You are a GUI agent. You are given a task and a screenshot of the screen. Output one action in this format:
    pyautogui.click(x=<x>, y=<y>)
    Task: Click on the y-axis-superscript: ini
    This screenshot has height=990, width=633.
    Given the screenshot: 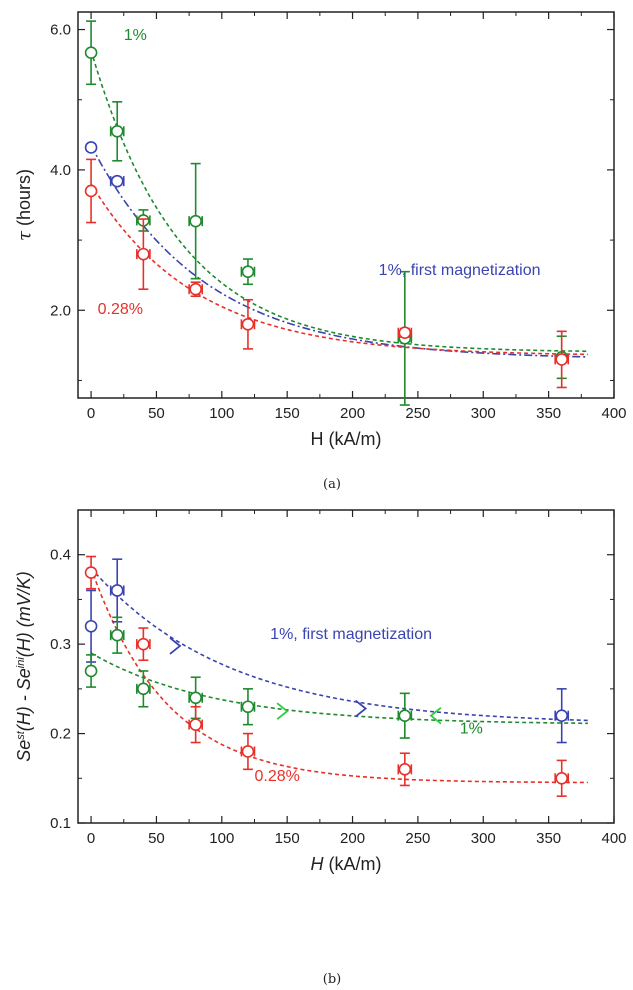 What is the action you would take?
    pyautogui.click(x=21, y=663)
    